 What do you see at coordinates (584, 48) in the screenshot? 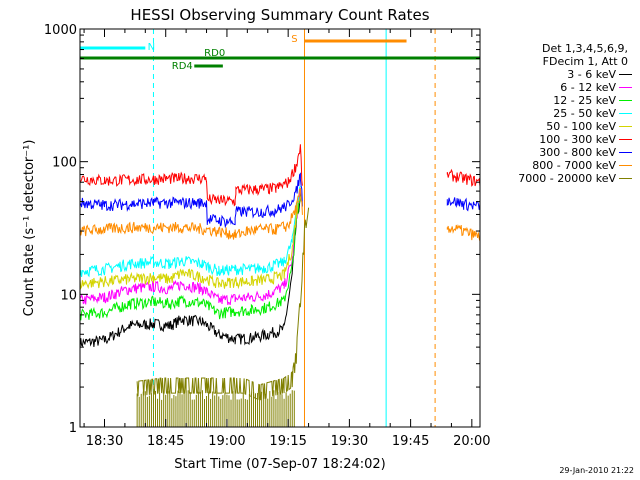
I see `legend-header-line-1: Det 1,3,4,5,6,9,` at bounding box center [584, 48].